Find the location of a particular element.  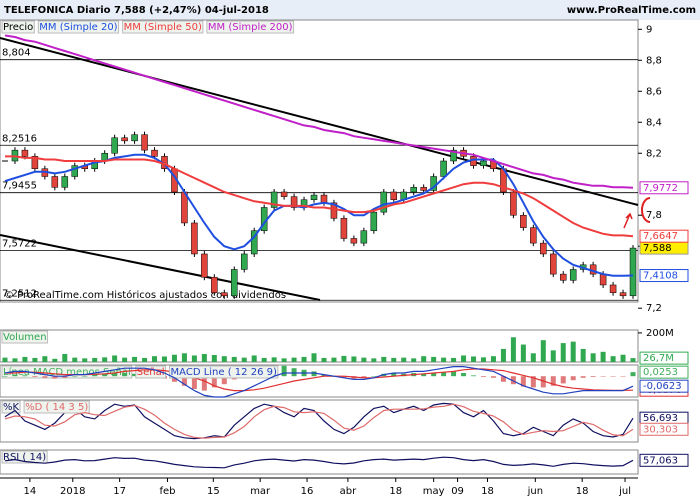

legend-entry: RSI ( 14) is located at coordinates (24, 457).